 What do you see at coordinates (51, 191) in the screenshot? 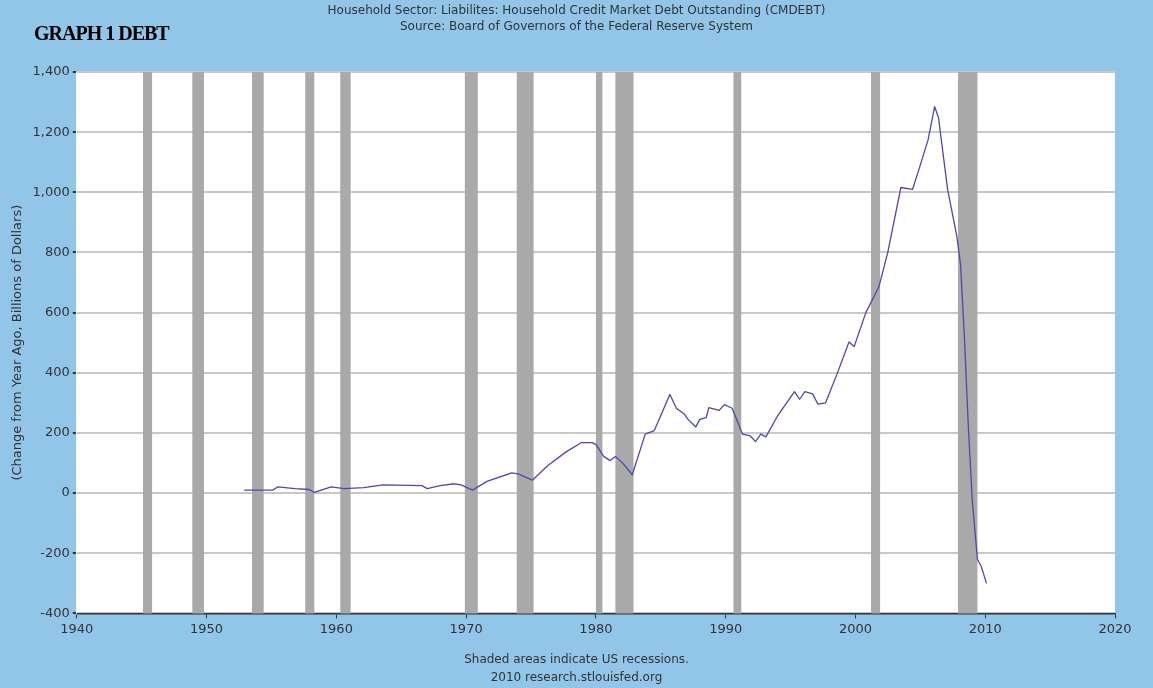
I see `y-tick-label: 1,000` at bounding box center [51, 191].